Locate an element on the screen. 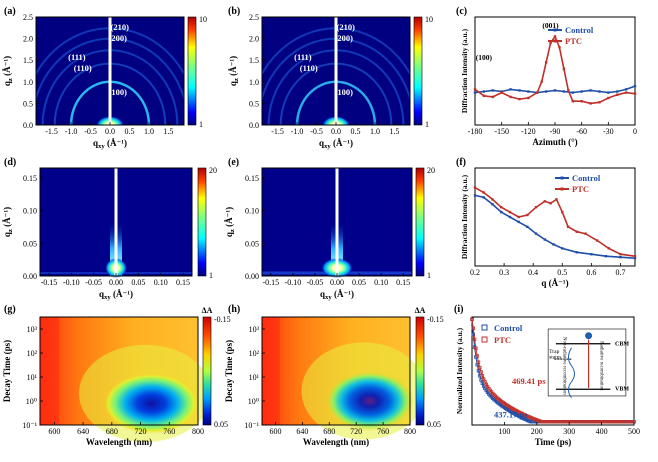 This screenshot has width=658, height=462. panel-c-annotation: (100) is located at coordinates (484, 57).